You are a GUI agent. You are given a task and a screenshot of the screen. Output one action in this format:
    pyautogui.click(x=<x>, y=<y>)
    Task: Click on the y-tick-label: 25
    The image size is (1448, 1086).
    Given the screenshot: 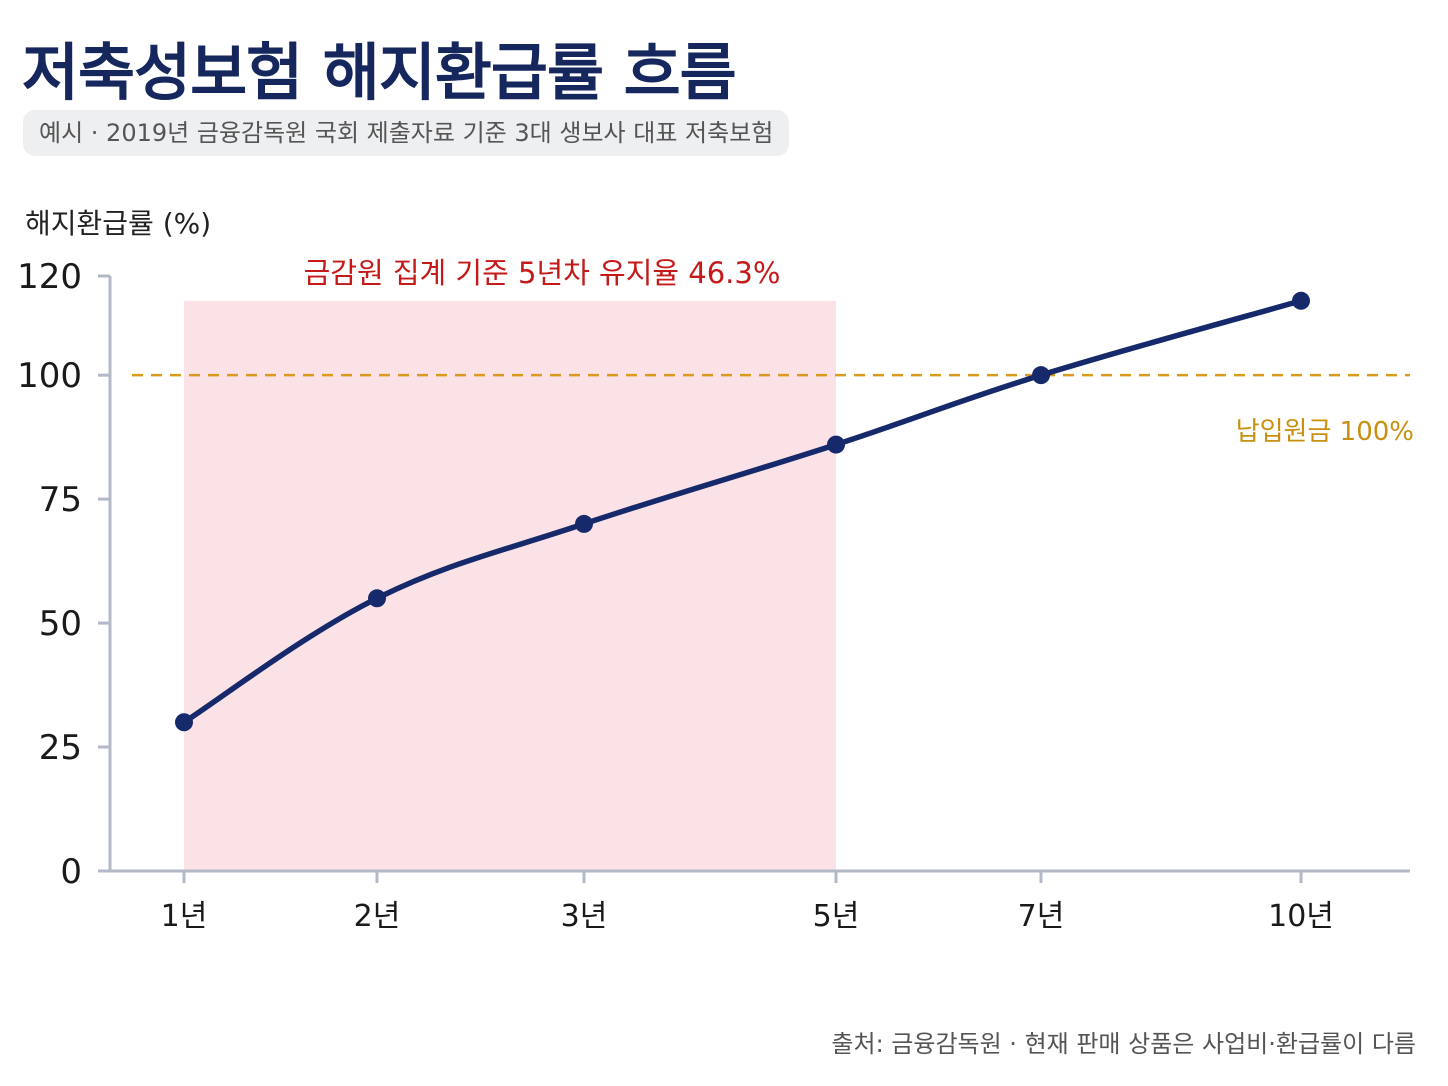 What is the action you would take?
    pyautogui.click(x=60, y=748)
    